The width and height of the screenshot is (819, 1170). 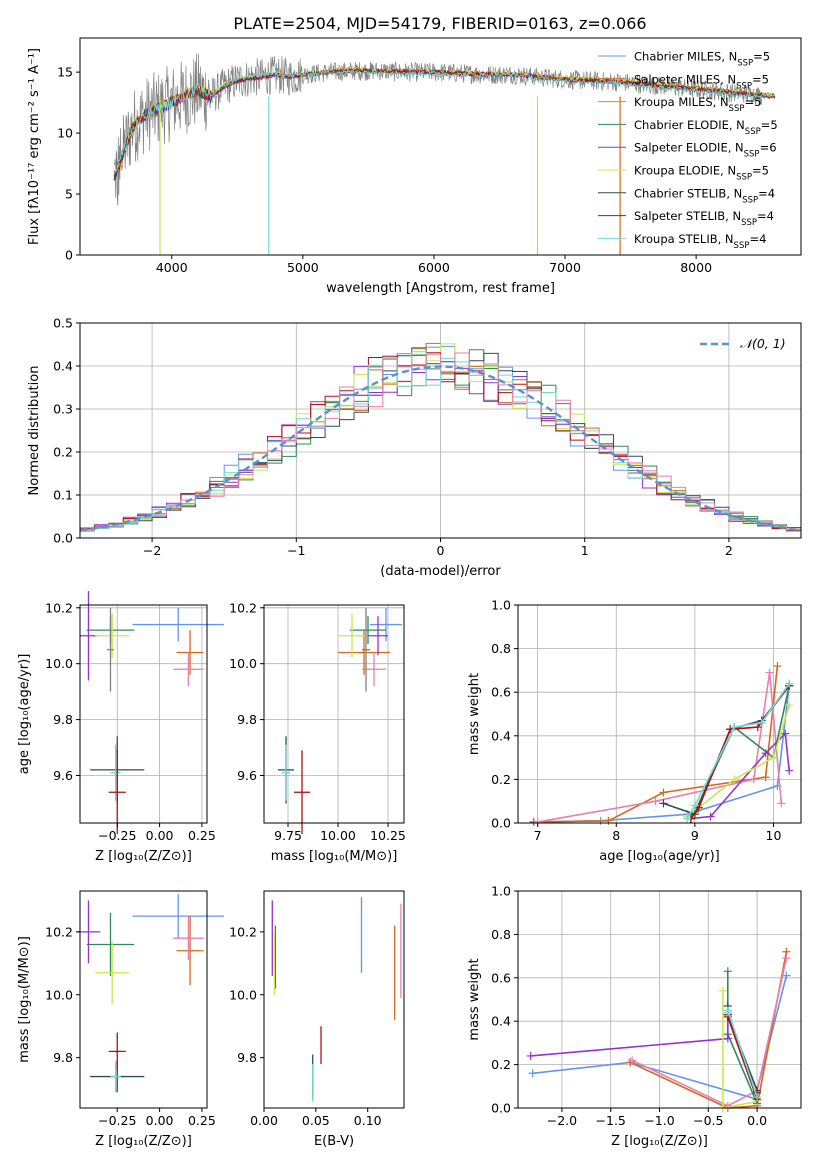 What do you see at coordinates (701, 81) in the screenshot?
I see `legend-entry: Salpeter MILES, NSSP=5` at bounding box center [701, 81].